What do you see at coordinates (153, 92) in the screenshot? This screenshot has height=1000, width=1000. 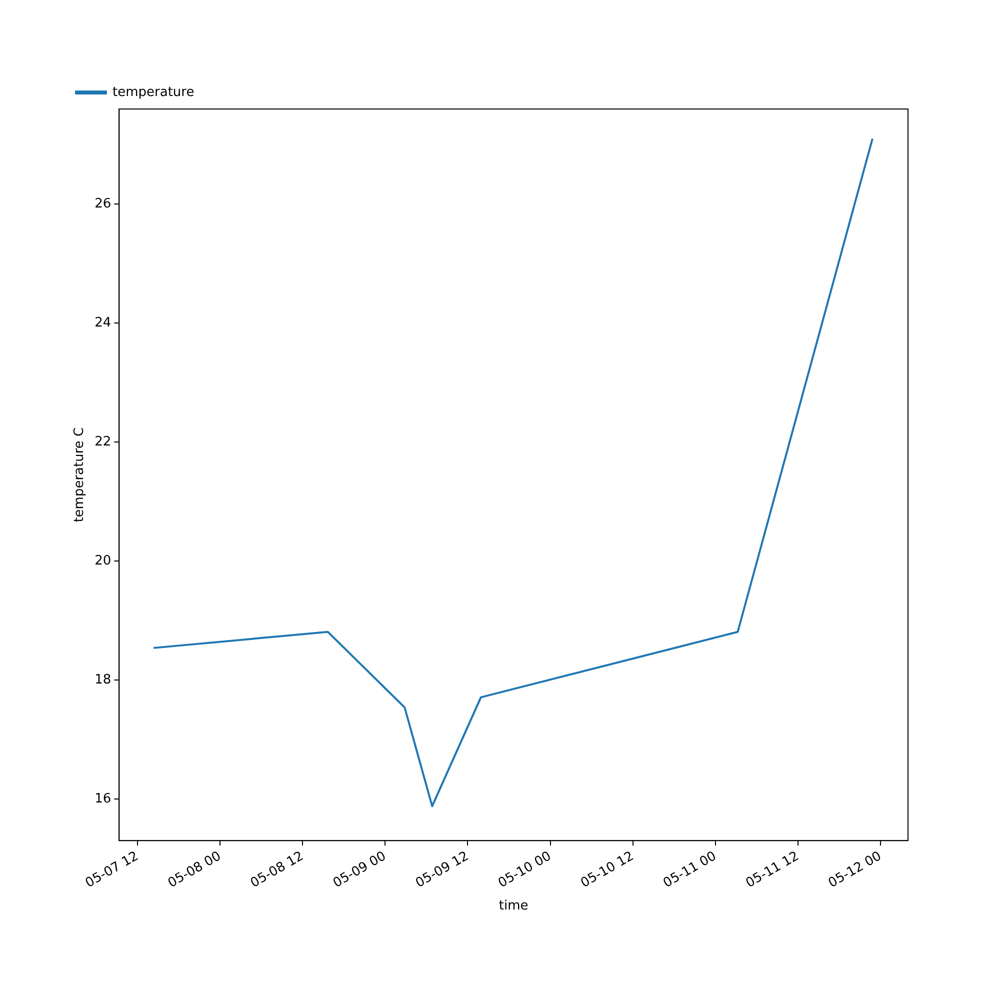 I see `legend-label: temperature` at bounding box center [153, 92].